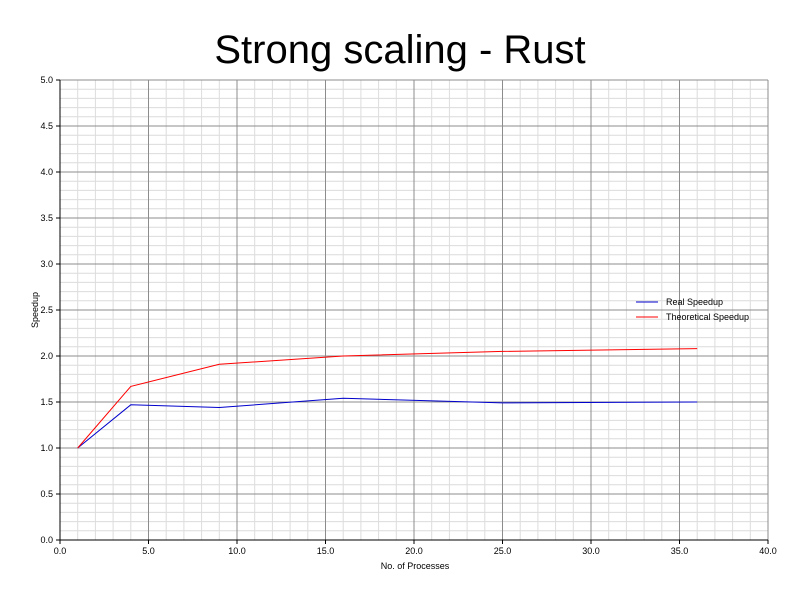 This screenshot has width=800, height=600. I want to click on y-tick-labels: 0.0 0.5 1.0 1.5 2.0 2.5 3.0 3.5 4.0 4.5 5.0, so click(46, 310).